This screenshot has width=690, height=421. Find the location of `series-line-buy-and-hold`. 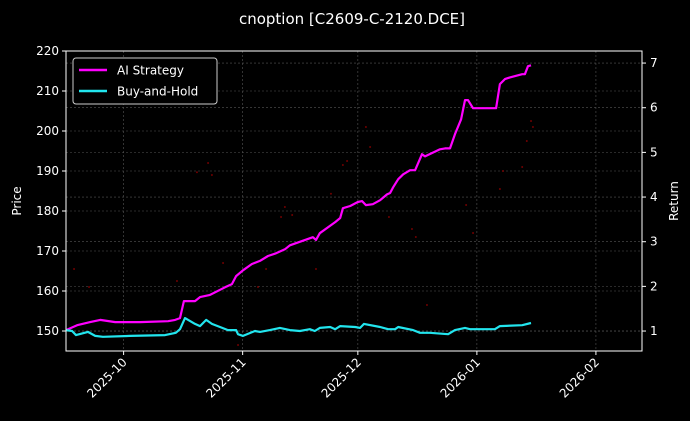

series-line-buy-and-hold is located at coordinates (298, 327).